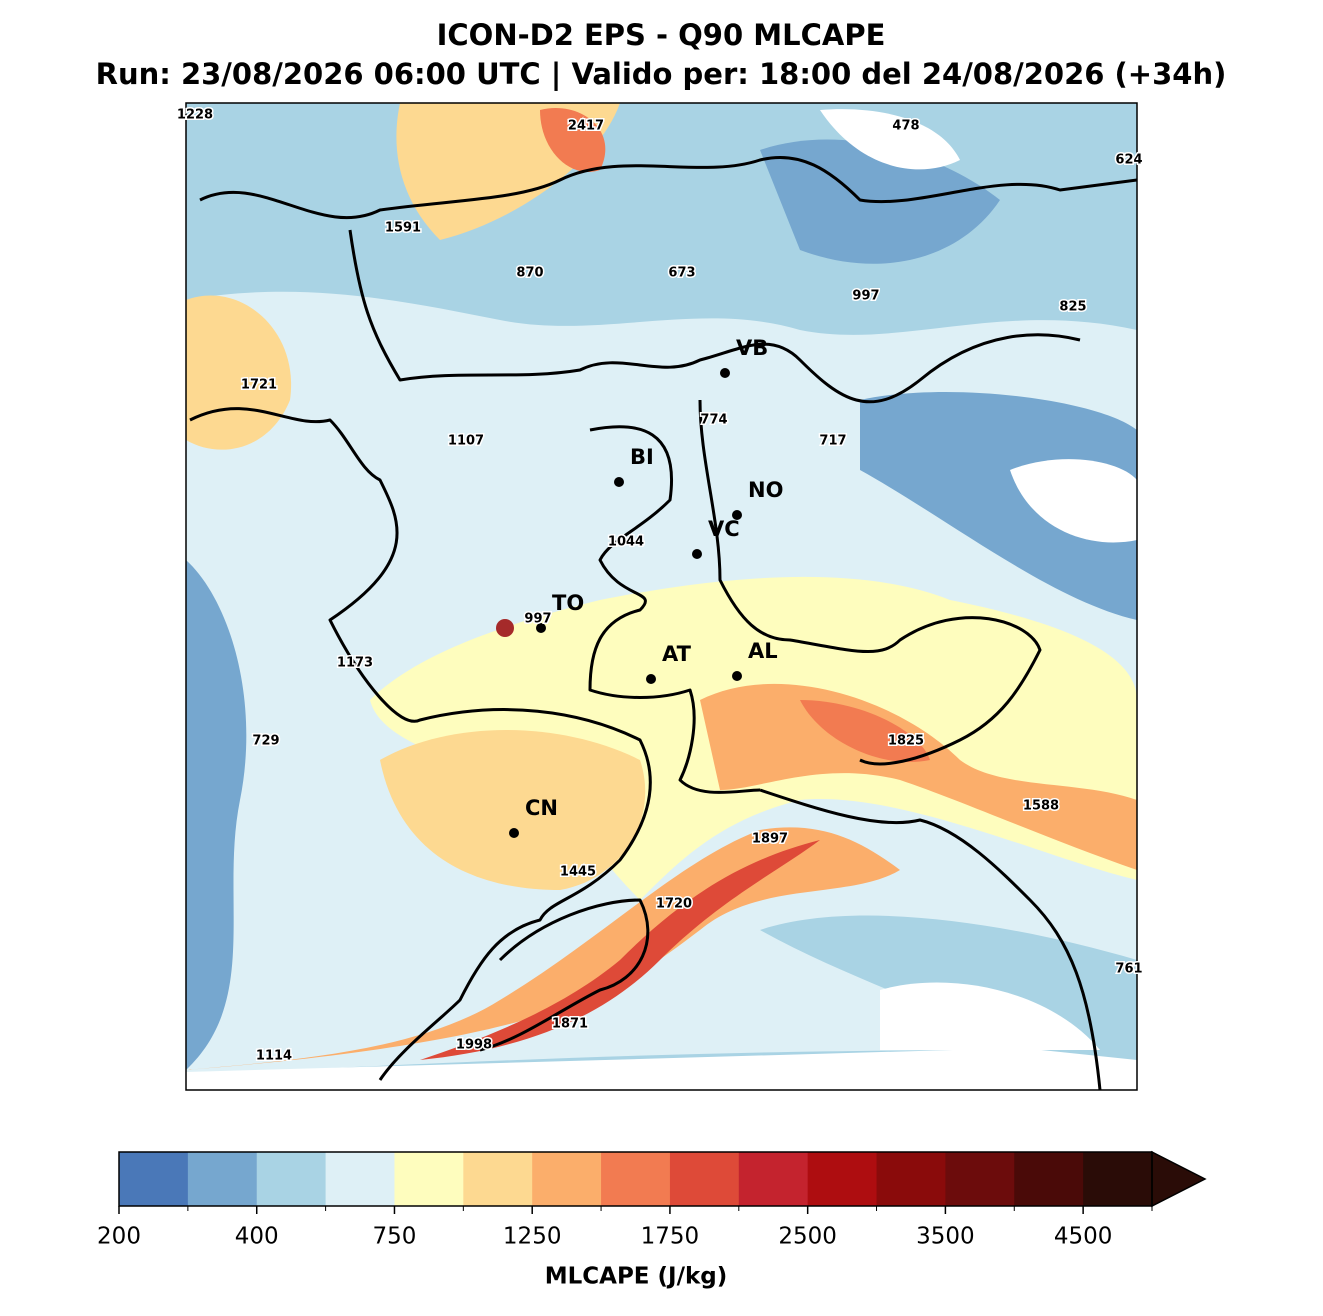  What do you see at coordinates (257, 1237) in the screenshot?
I see `colorbar-tick-label: 400` at bounding box center [257, 1237].